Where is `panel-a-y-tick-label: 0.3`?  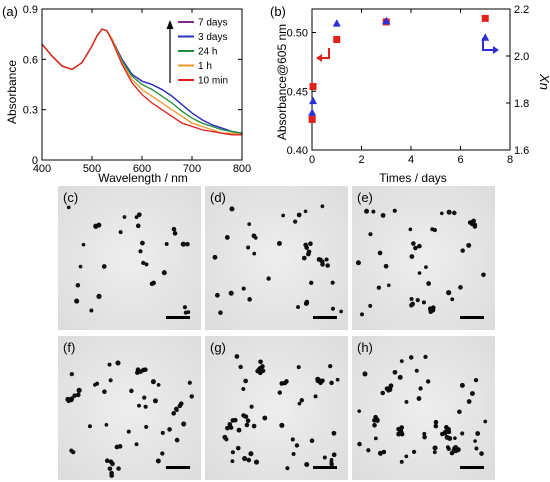
panel-a-y-tick-label: 0.3 is located at coordinates (30, 111).